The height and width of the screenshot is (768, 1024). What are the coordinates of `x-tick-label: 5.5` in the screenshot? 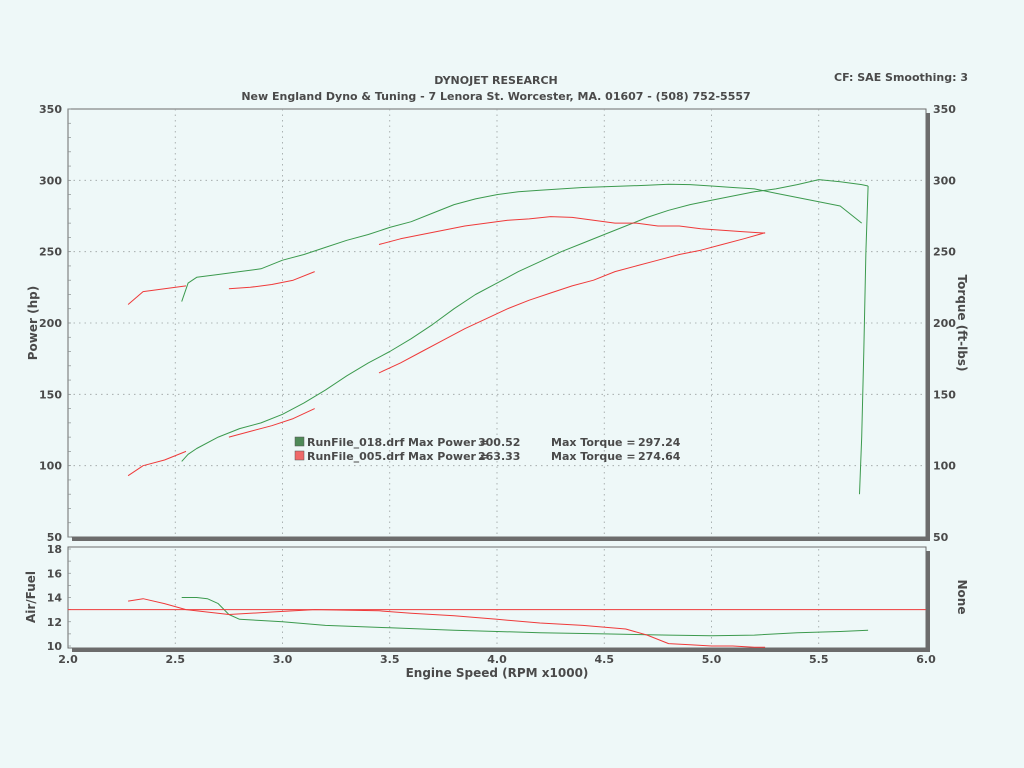 It's located at (819, 659).